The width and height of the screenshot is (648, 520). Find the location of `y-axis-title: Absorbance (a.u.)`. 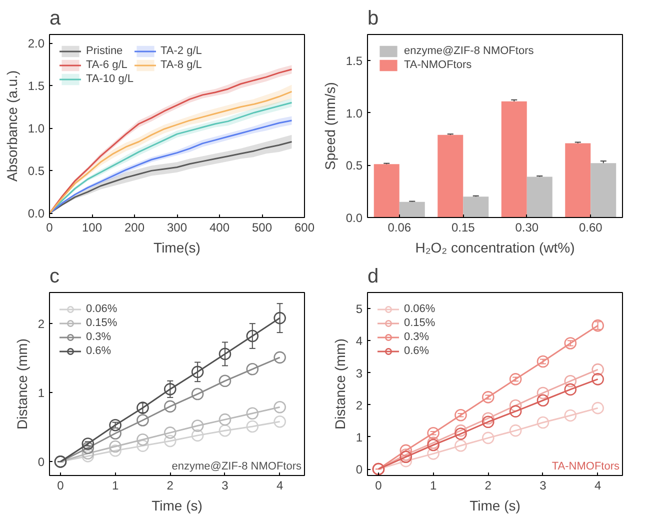

y-axis-title: Absorbance (a.u.) is located at coordinates (12, 126).